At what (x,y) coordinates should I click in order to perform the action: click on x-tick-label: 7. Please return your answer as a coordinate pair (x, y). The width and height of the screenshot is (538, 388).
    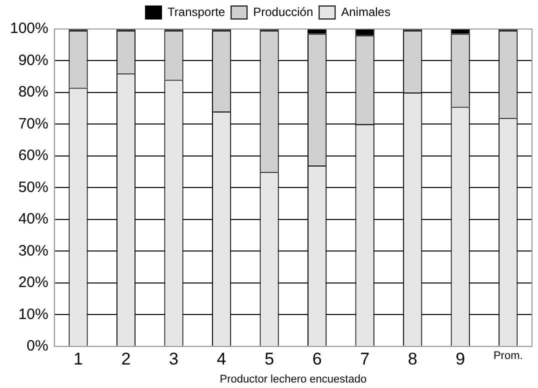
    Looking at the image, I should click on (365, 358).